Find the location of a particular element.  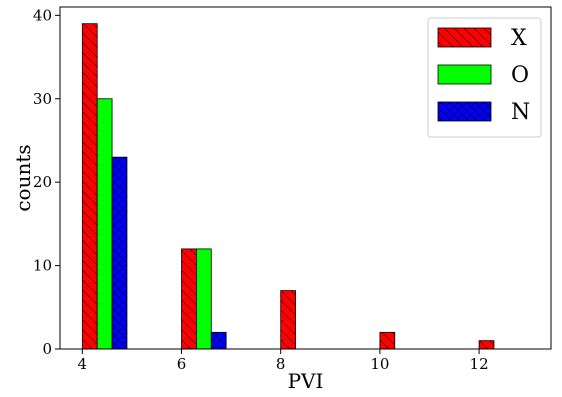

legend-label: N is located at coordinates (520, 112).